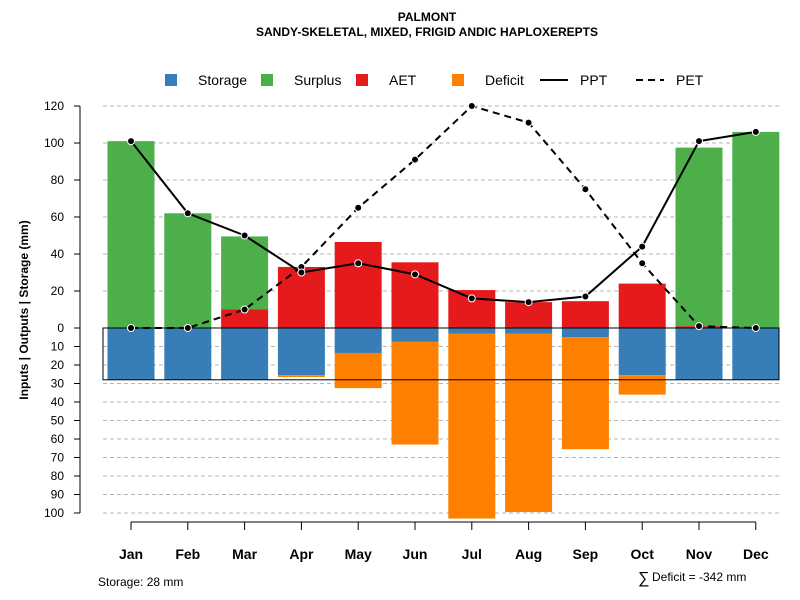 The width and height of the screenshot is (800, 600). I want to click on bar-deficit-jul, so click(472, 426).